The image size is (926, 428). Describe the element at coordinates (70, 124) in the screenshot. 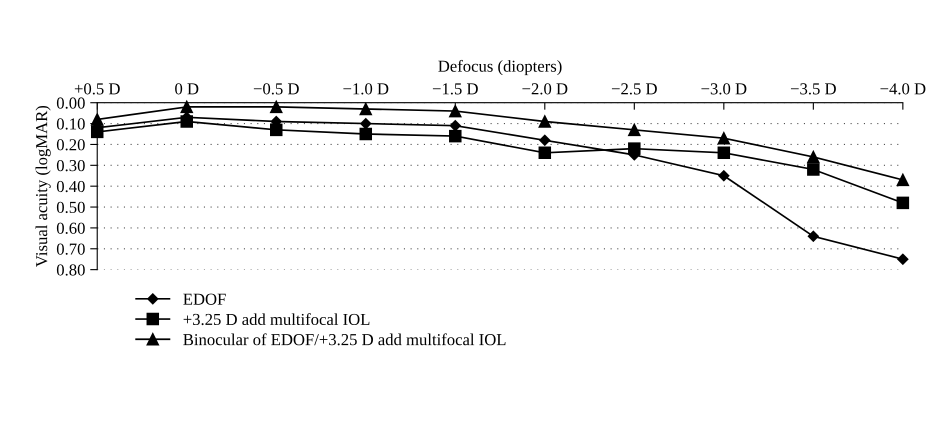

I see `y-tick-label: 0.10` at that location.